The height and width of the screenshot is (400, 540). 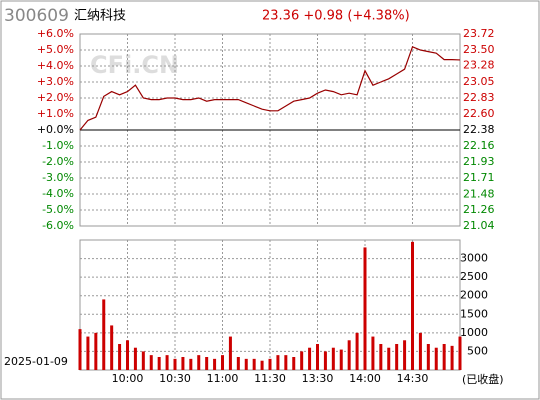 What do you see at coordinates (318, 378) in the screenshot?
I see `x-tick-label: 13:30` at bounding box center [318, 378].